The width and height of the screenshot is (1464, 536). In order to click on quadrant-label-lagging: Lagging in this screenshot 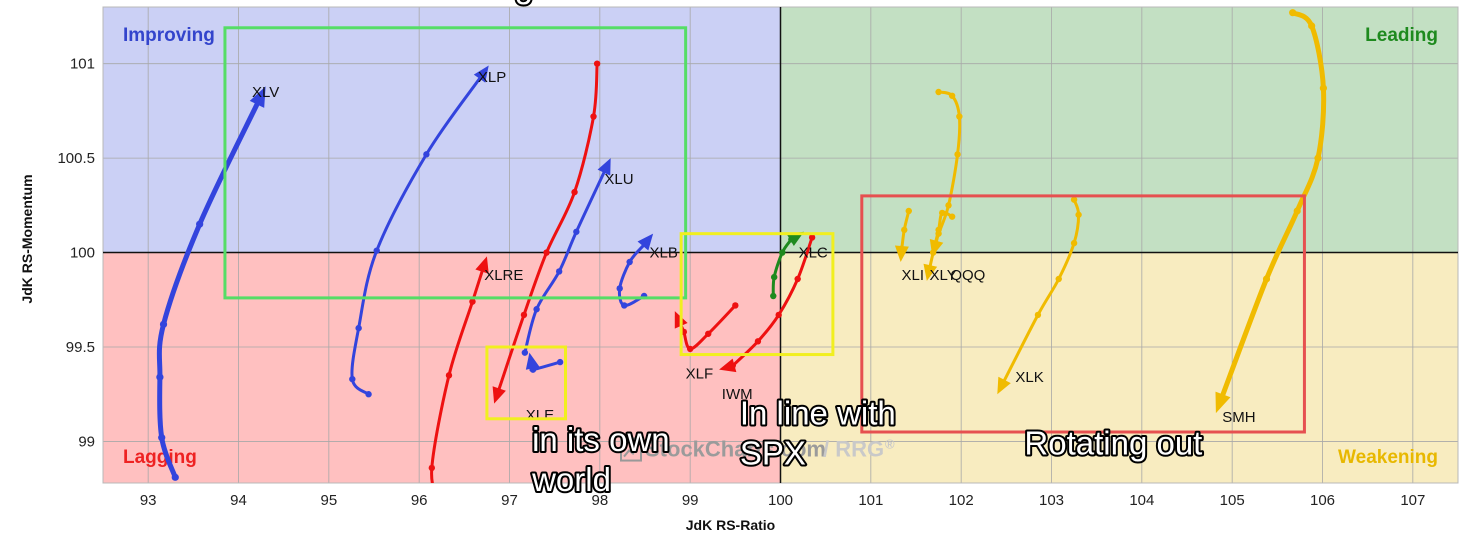, I will do `click(160, 457)`.